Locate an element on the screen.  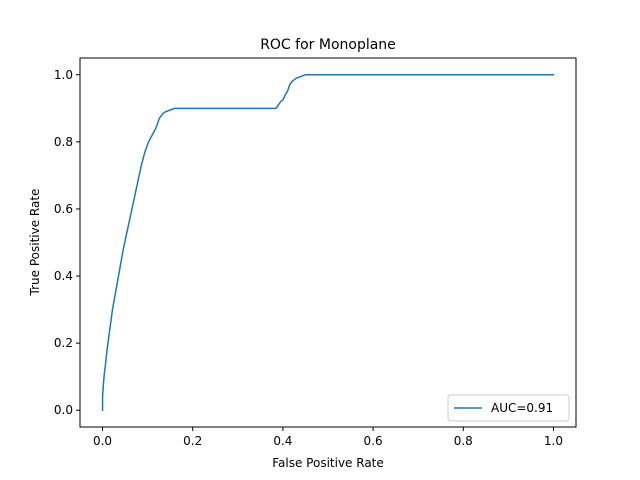
chart-title: ROC for Monoplane is located at coordinates (328, 45).